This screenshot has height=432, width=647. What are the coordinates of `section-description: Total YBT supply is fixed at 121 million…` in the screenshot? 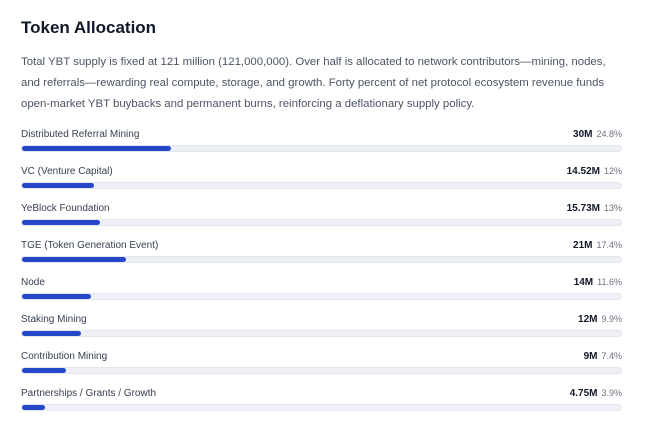 It's located at (313, 83).